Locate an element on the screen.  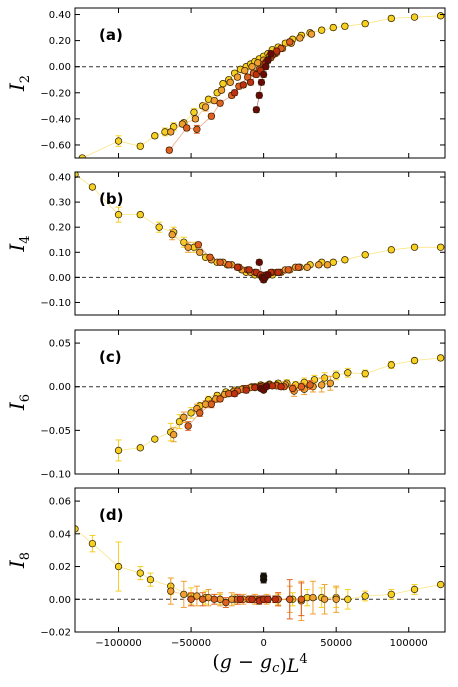
y-tick-label: −0.02 is located at coordinates (55, 633).